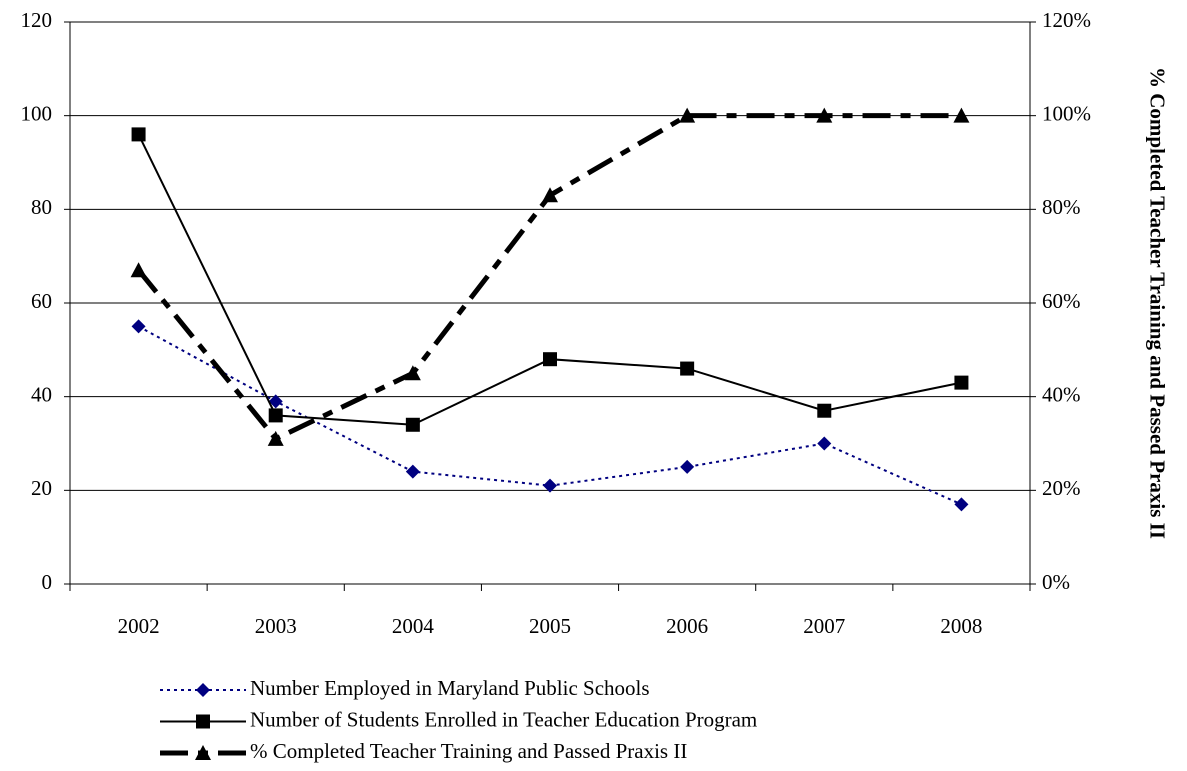 The image size is (1187, 771). Describe the element at coordinates (41, 301) in the screenshot. I see `y-tick-label: 60` at that location.